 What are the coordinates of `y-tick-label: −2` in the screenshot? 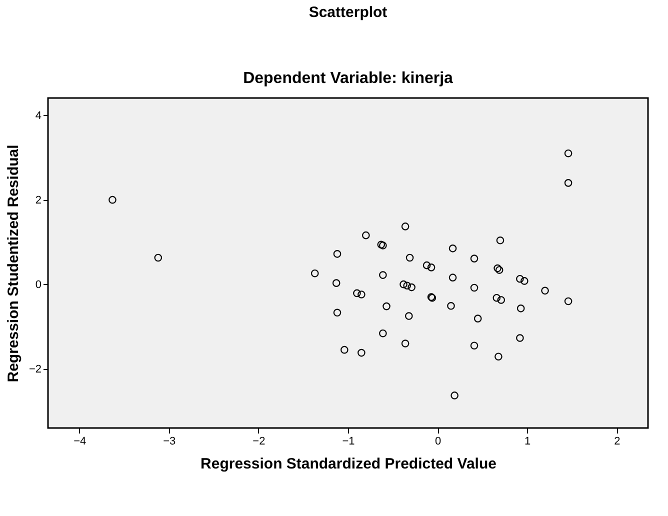 It's located at (35, 369).